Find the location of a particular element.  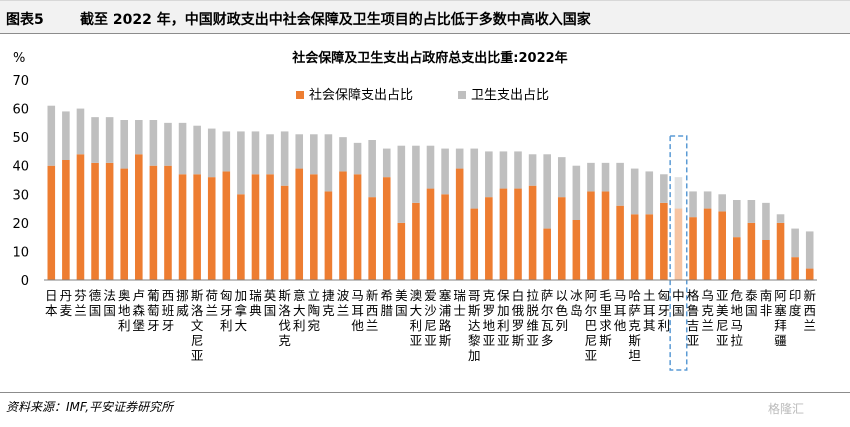

x-tick-label: 格鲁吉亚 is located at coordinates (693, 318).